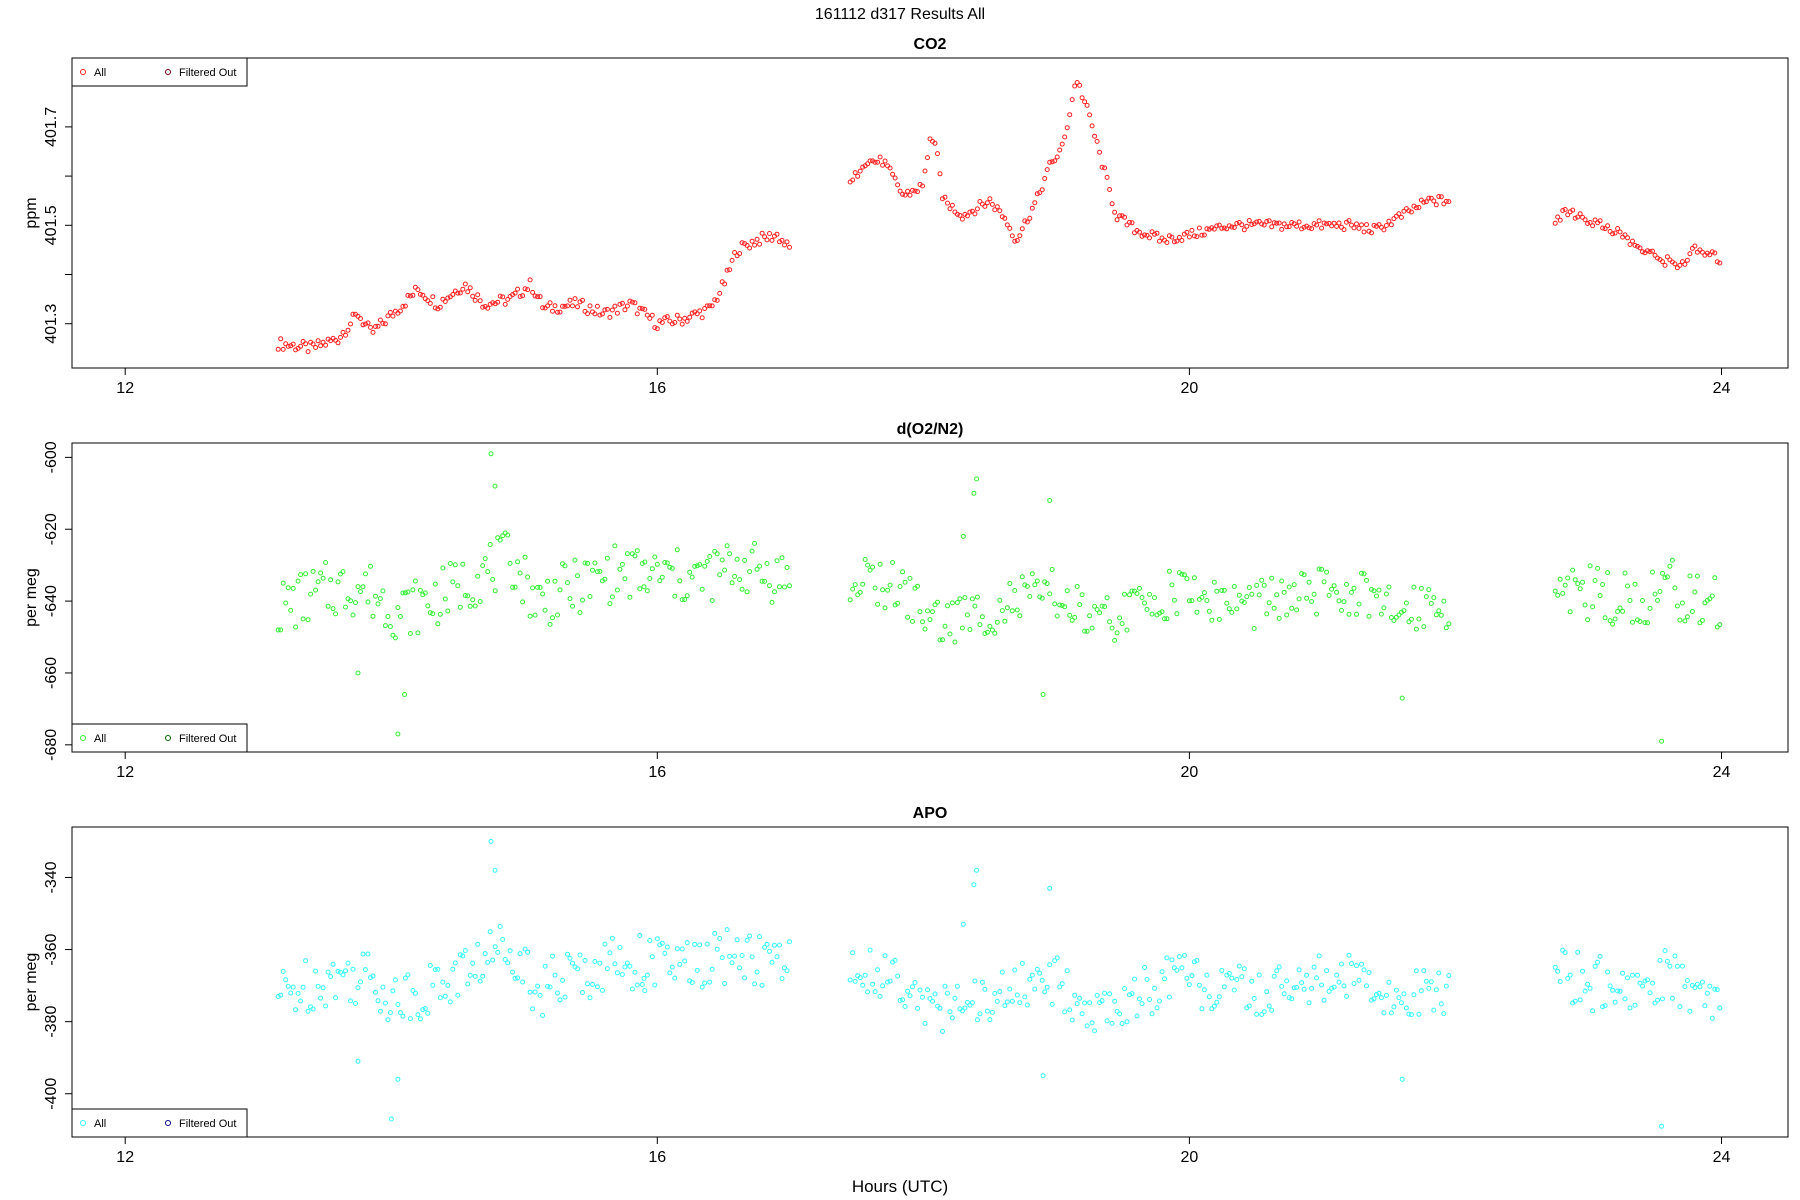 This screenshot has width=1800, height=1200. Describe the element at coordinates (100, 1124) in the screenshot. I see `legend-all-label: All` at that location.